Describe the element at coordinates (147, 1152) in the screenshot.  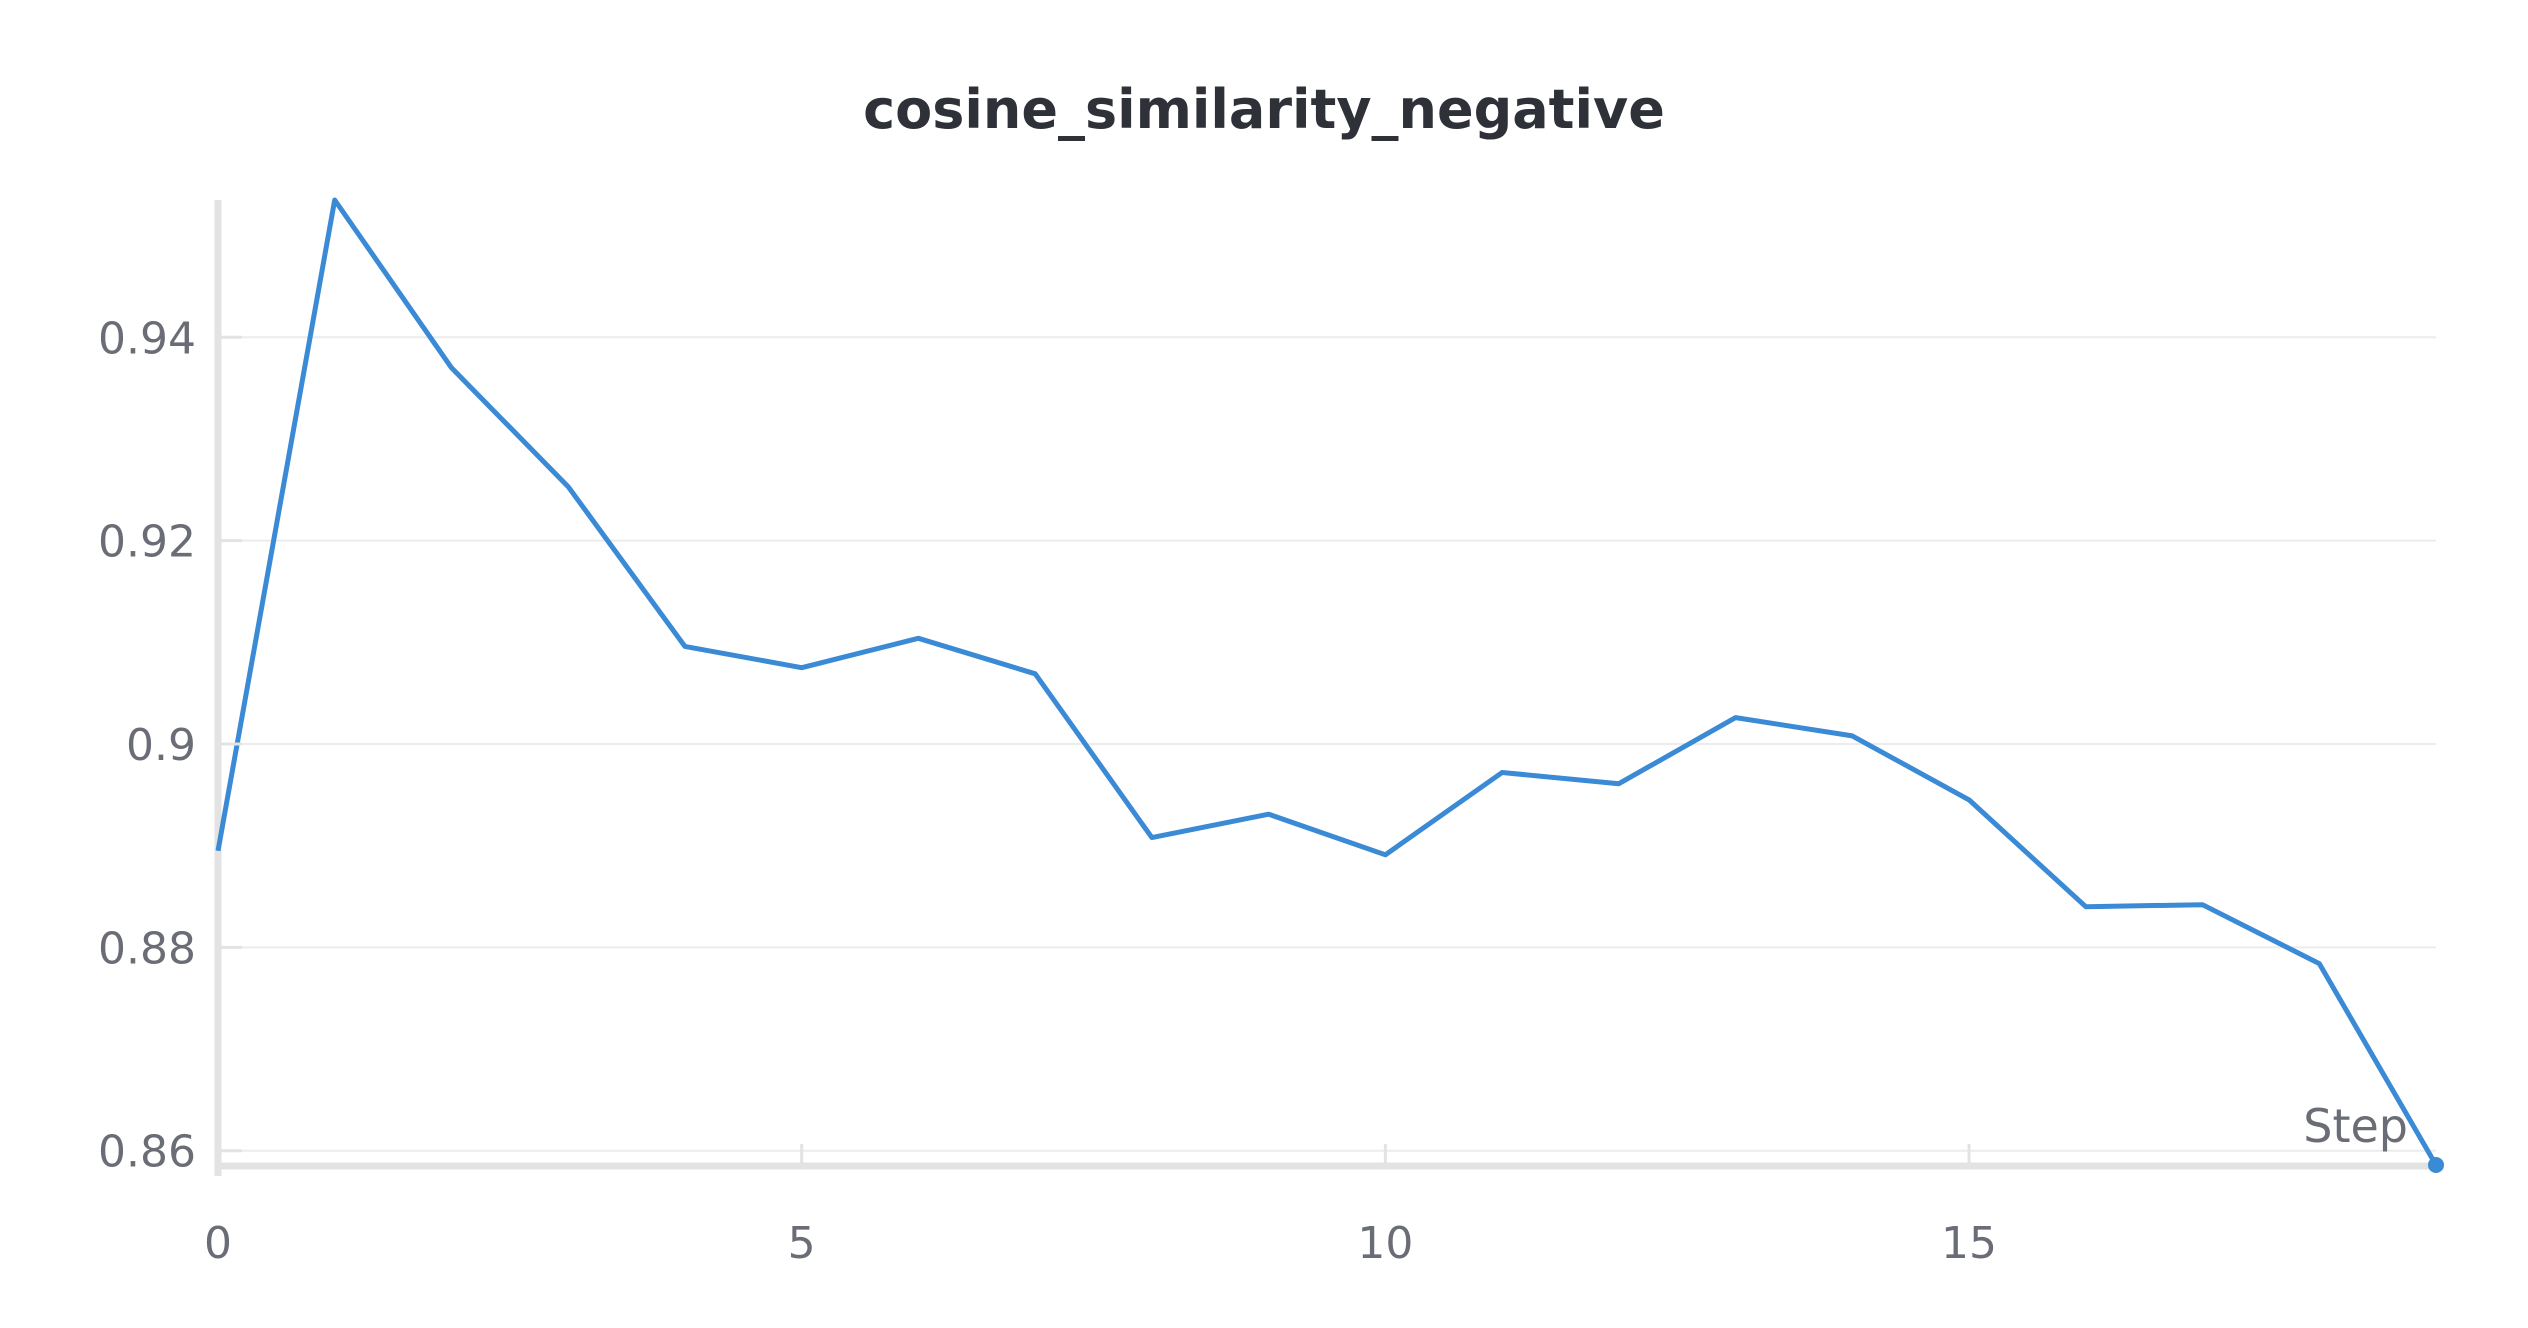
I see `y-tick-label: 0.86` at that location.